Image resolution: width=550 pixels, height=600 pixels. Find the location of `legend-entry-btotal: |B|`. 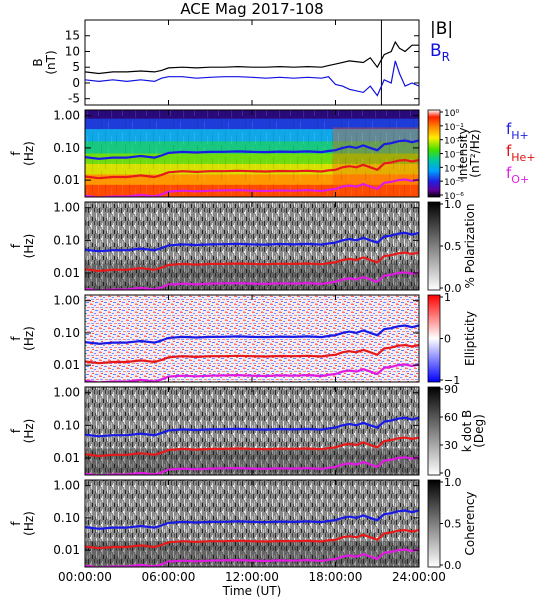

legend-entry-btotal: |B| is located at coordinates (441, 29).